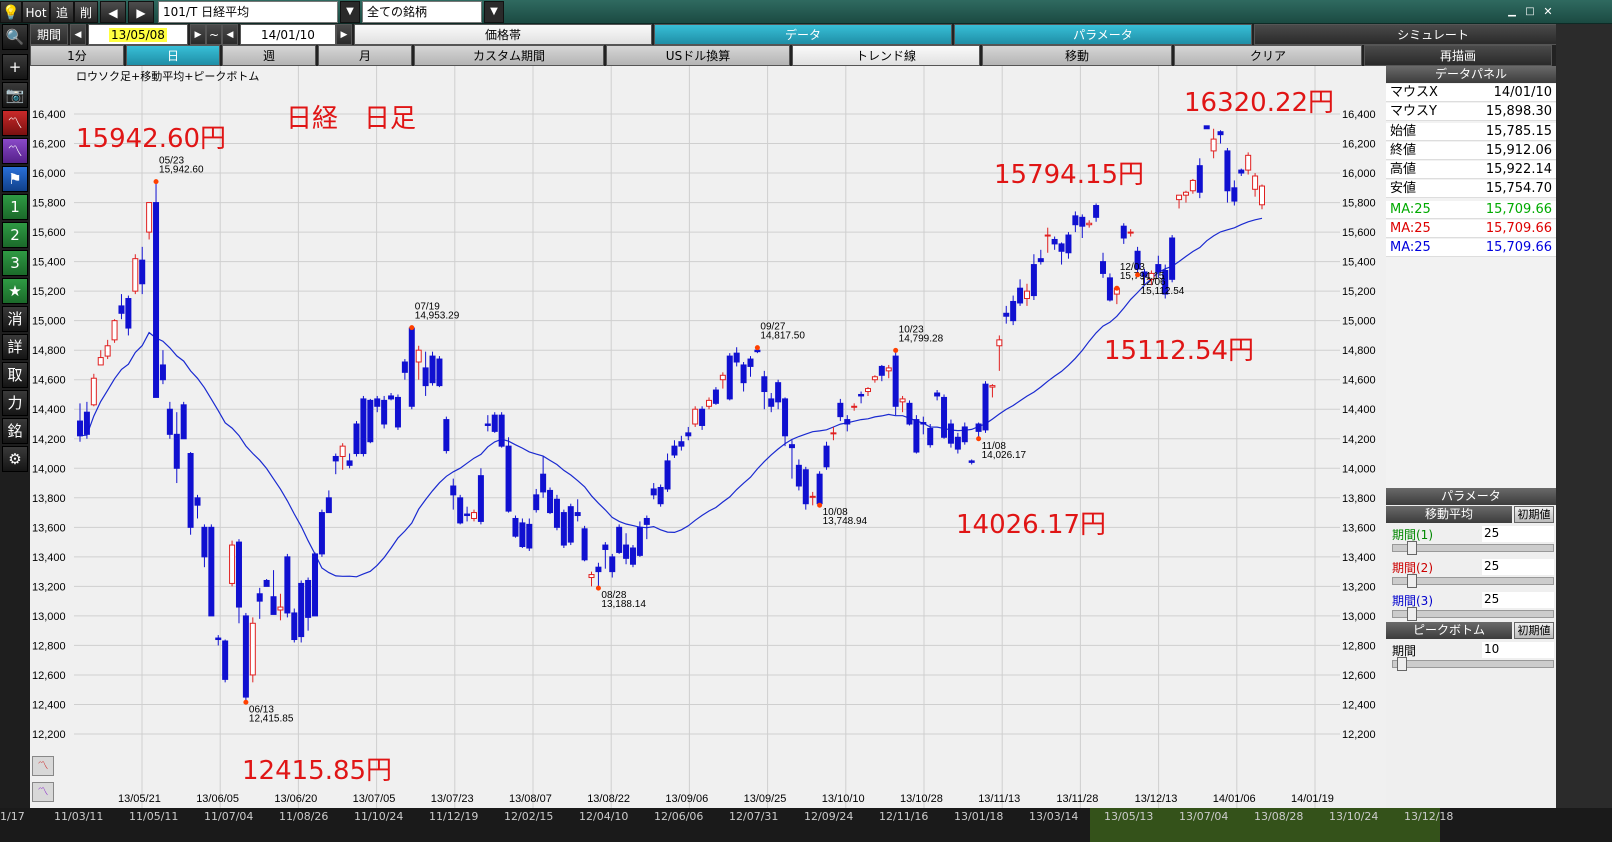  What do you see at coordinates (15, 67) in the screenshot?
I see `plus-icon: +` at bounding box center [15, 67].